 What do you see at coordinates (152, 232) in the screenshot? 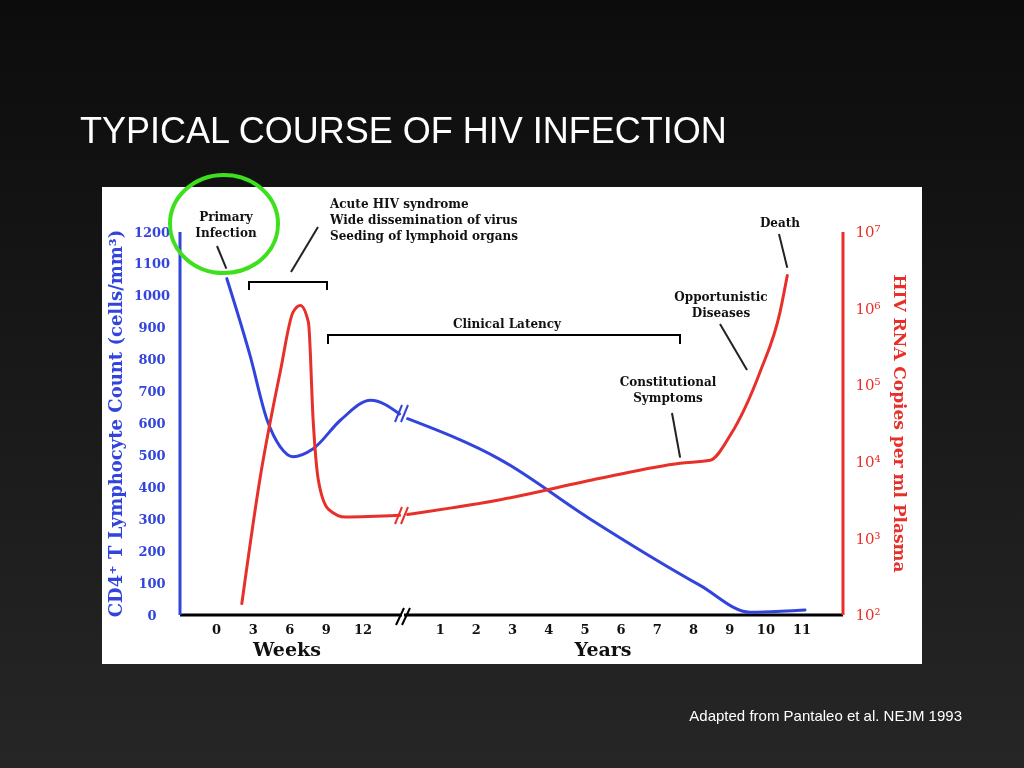
I see `y-tick-label: 1200` at bounding box center [152, 232].